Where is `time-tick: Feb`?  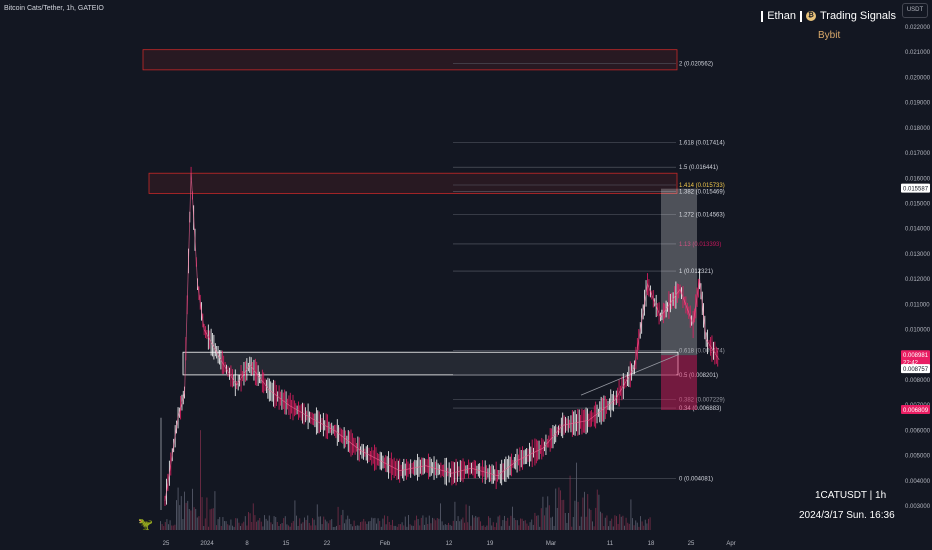
time-tick: Feb is located at coordinates (385, 544).